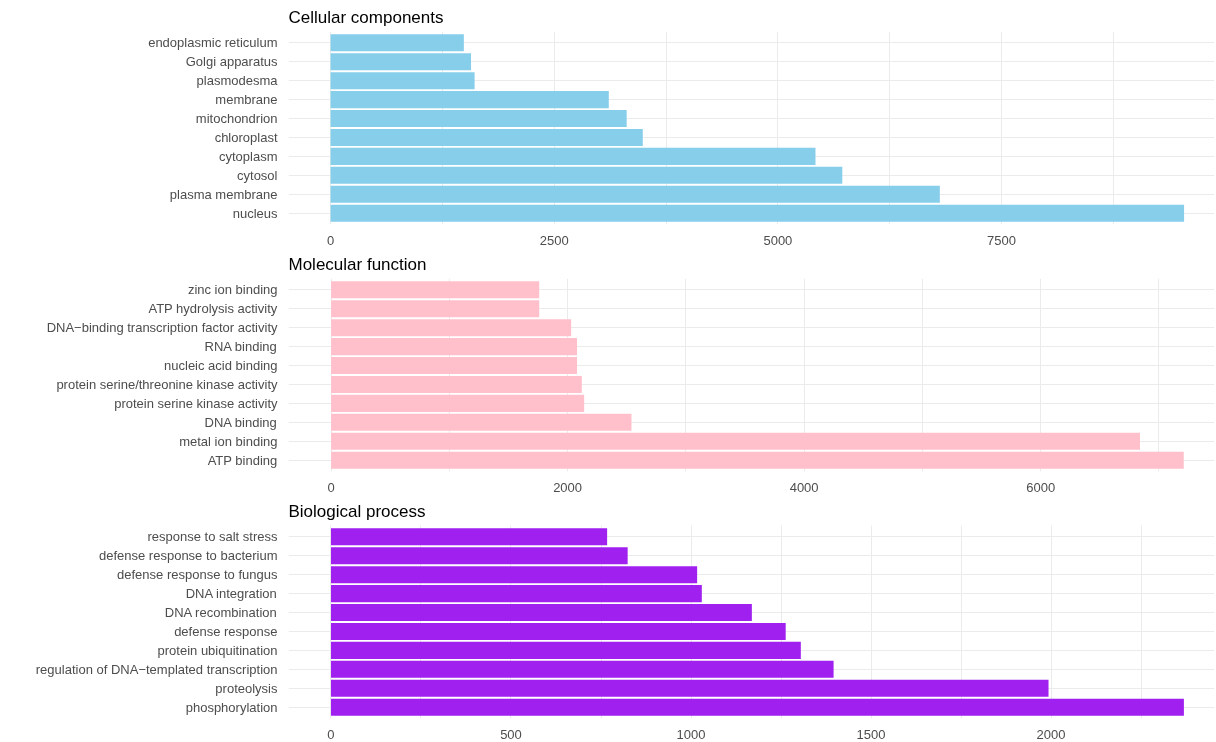  I want to click on y-tick-label: Golgi apparatus, so click(231, 62).